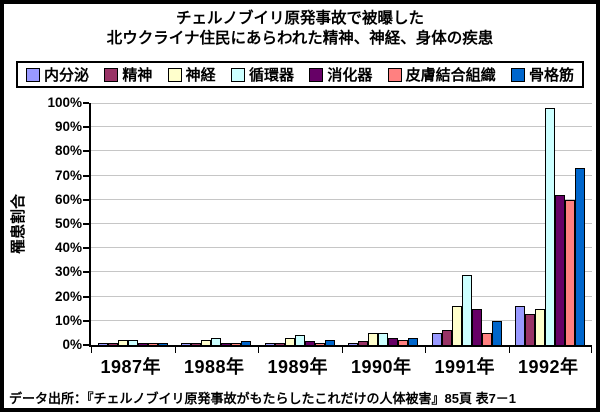  Describe the element at coordinates (383, 339) in the screenshot. I see `bar-循環器-1990年` at that location.